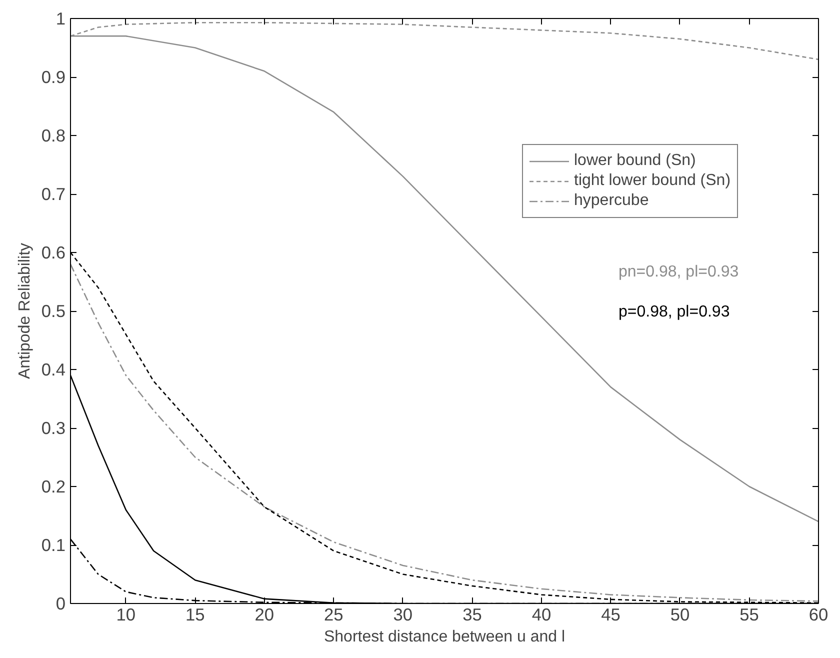 This screenshot has height=658, width=840. I want to click on x-tick-label: 45, so click(610, 614).